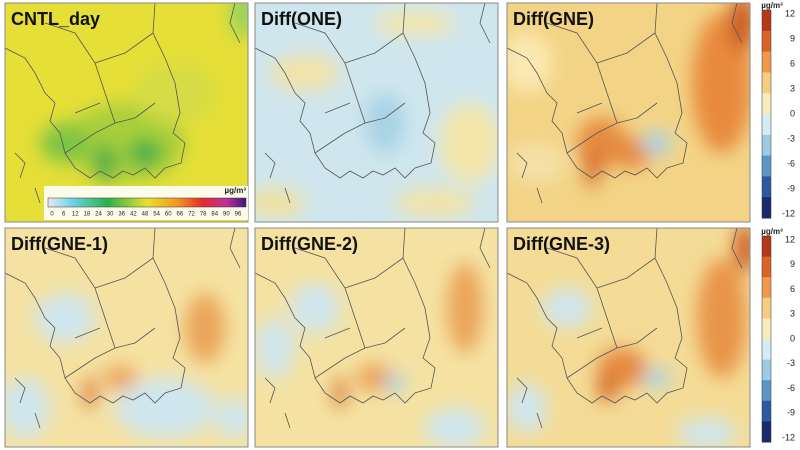 The width and height of the screenshot is (800, 450). What do you see at coordinates (301, 19) in the screenshot?
I see `panel-title: Diff(ONE)` at bounding box center [301, 19].